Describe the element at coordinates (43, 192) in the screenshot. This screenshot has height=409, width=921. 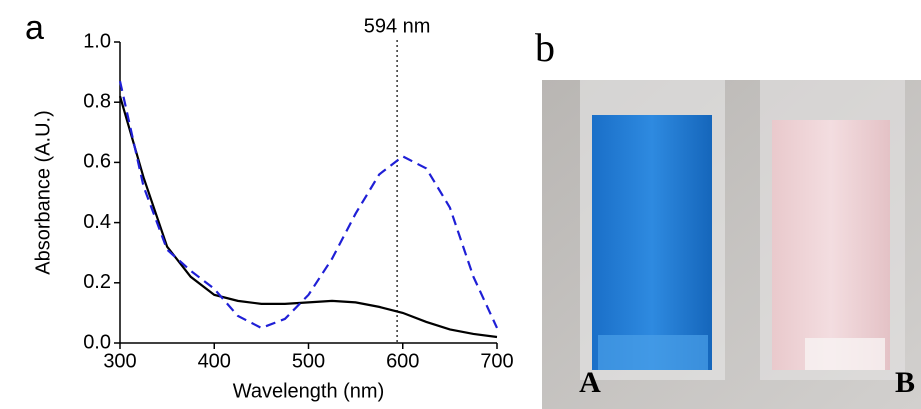
I see `y-axis-label: Absorbance (A.U.)` at that location.